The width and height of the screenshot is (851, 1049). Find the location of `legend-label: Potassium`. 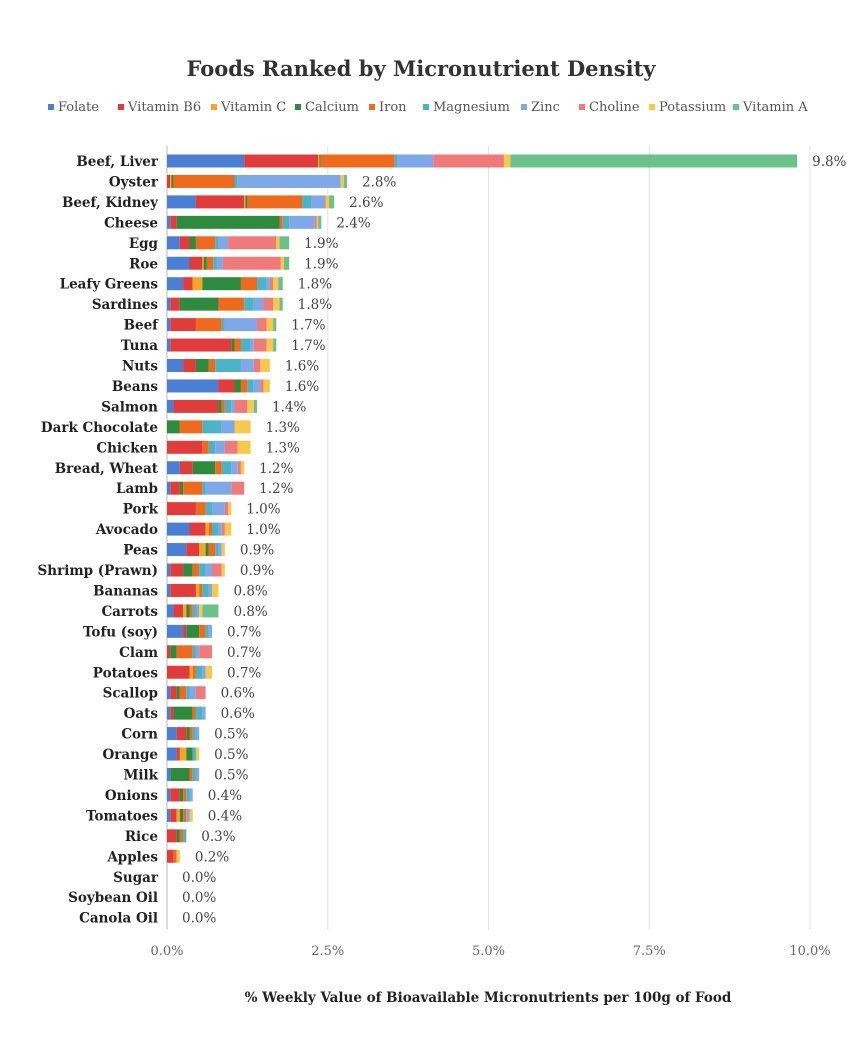

legend-label: Potassium is located at coordinates (692, 107).